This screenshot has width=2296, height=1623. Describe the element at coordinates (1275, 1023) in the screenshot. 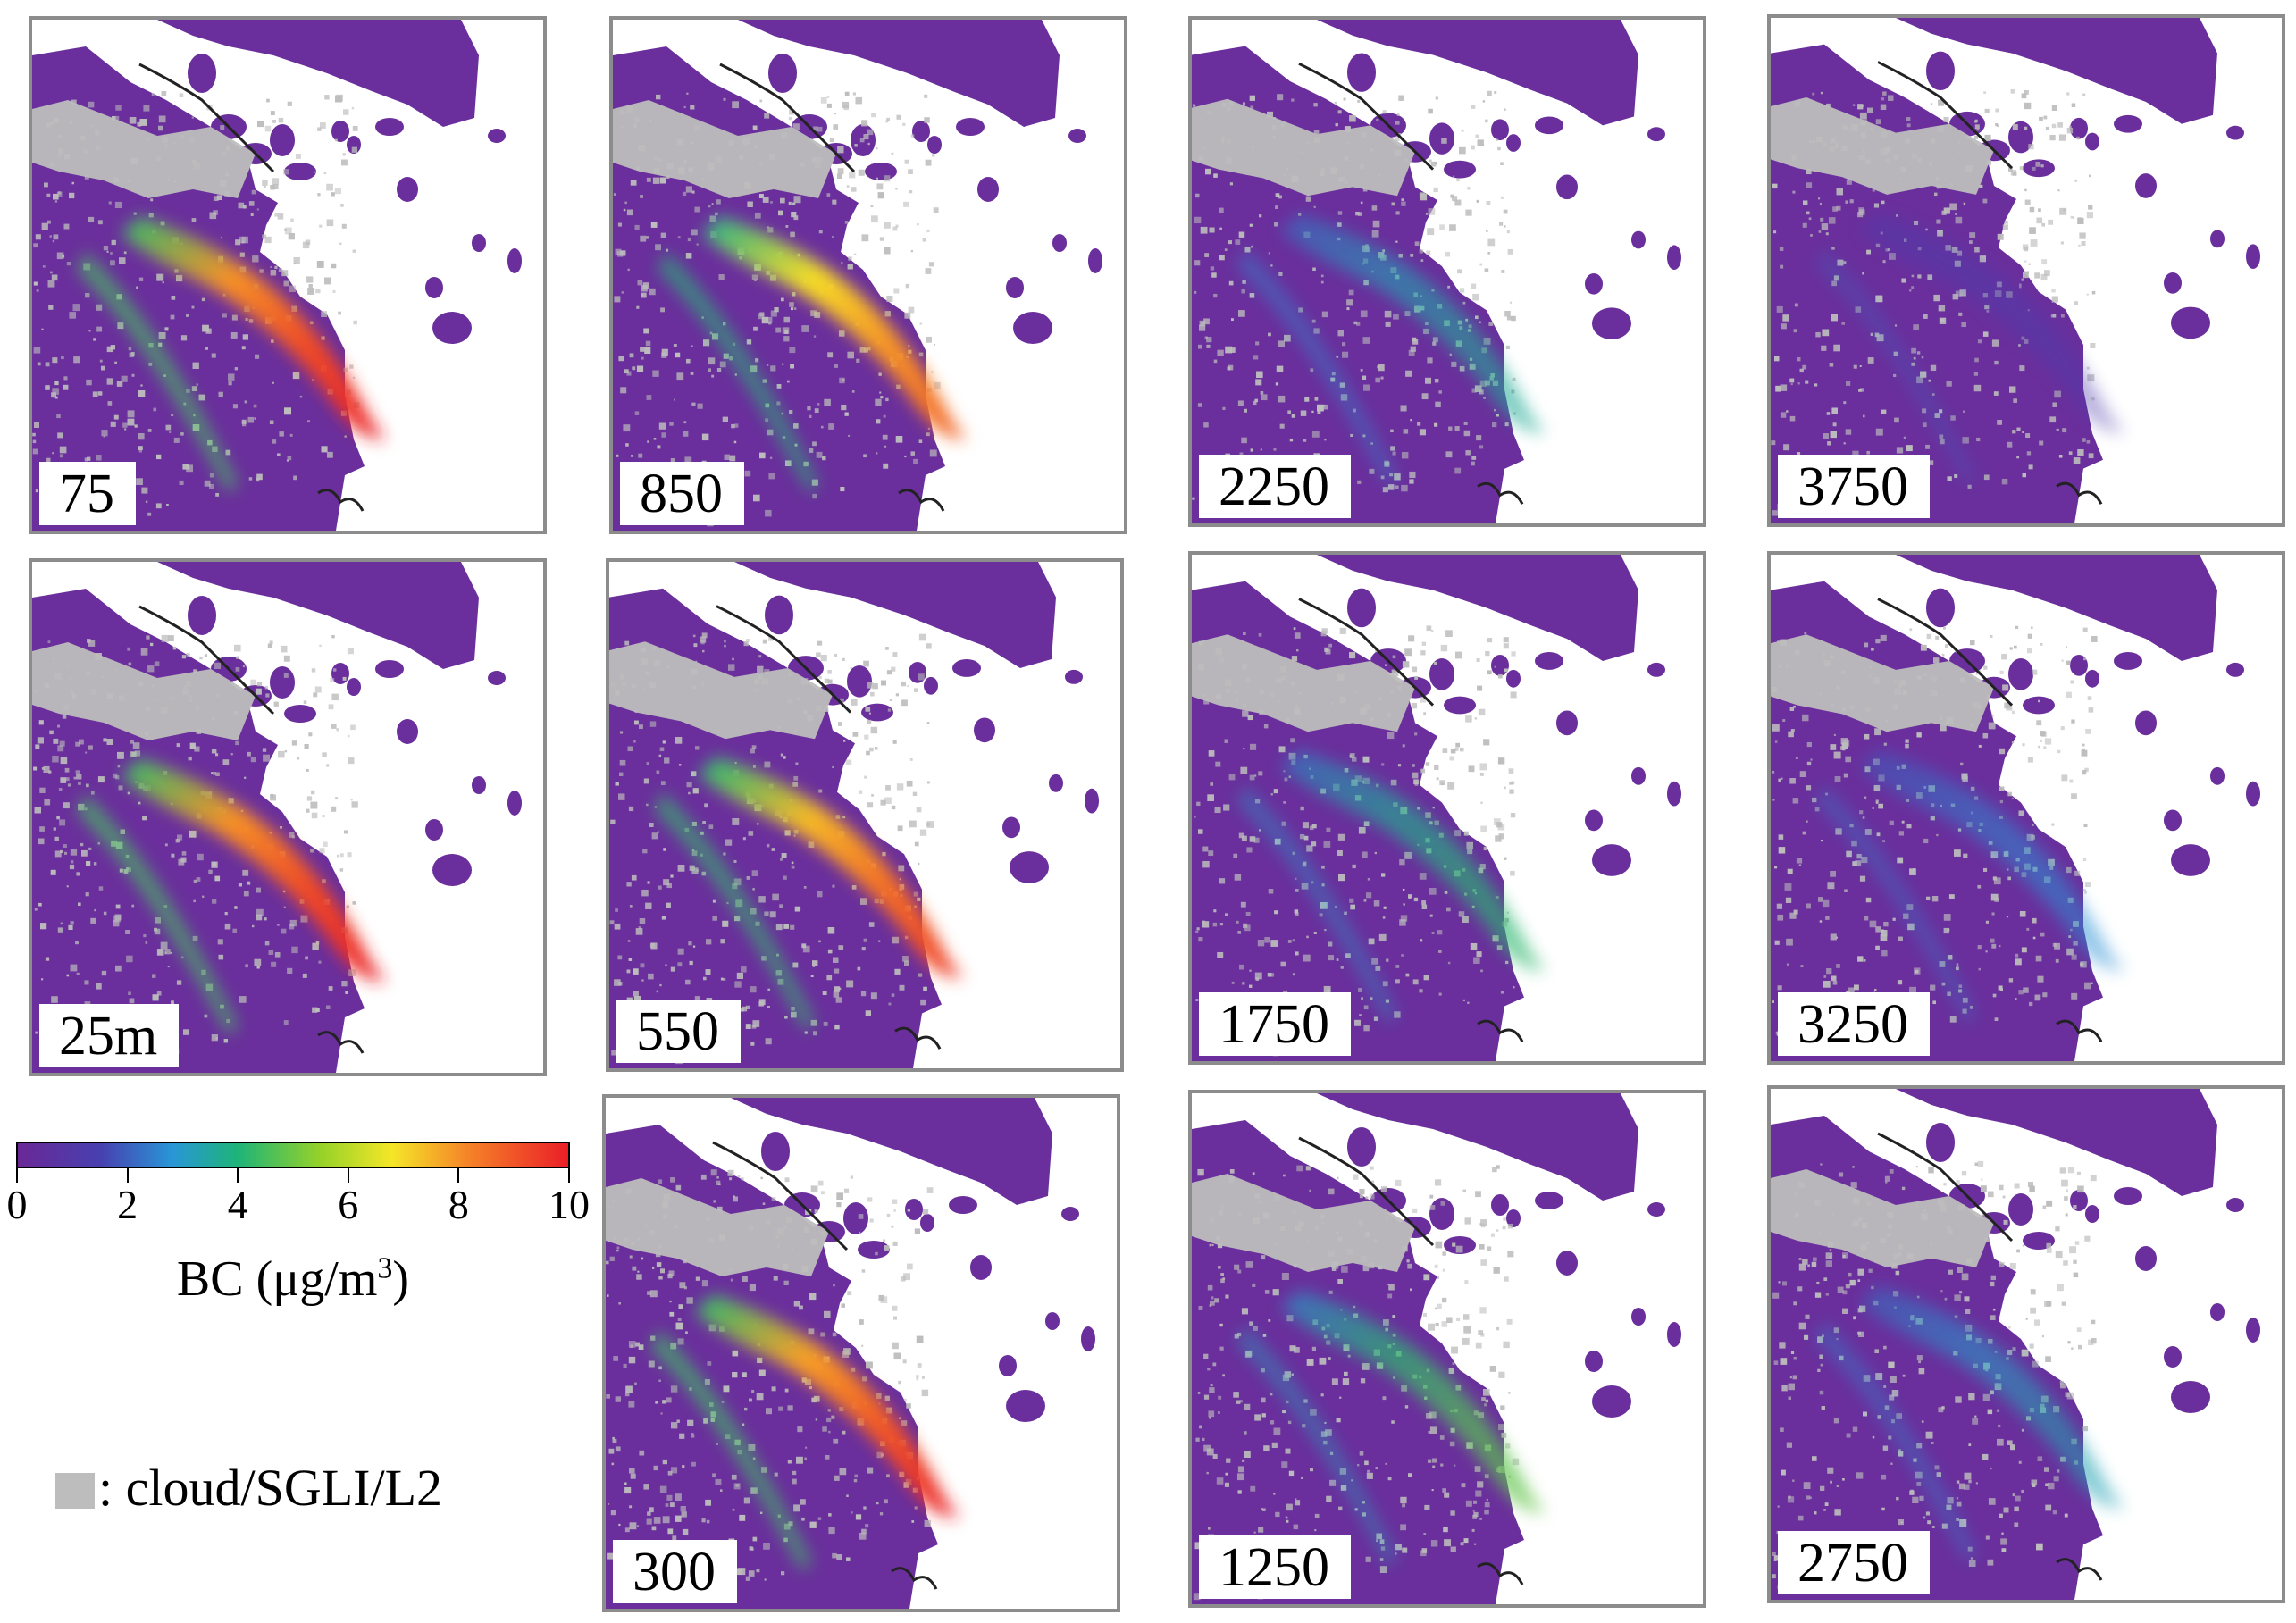

I see `panel-label: 1750` at that location.